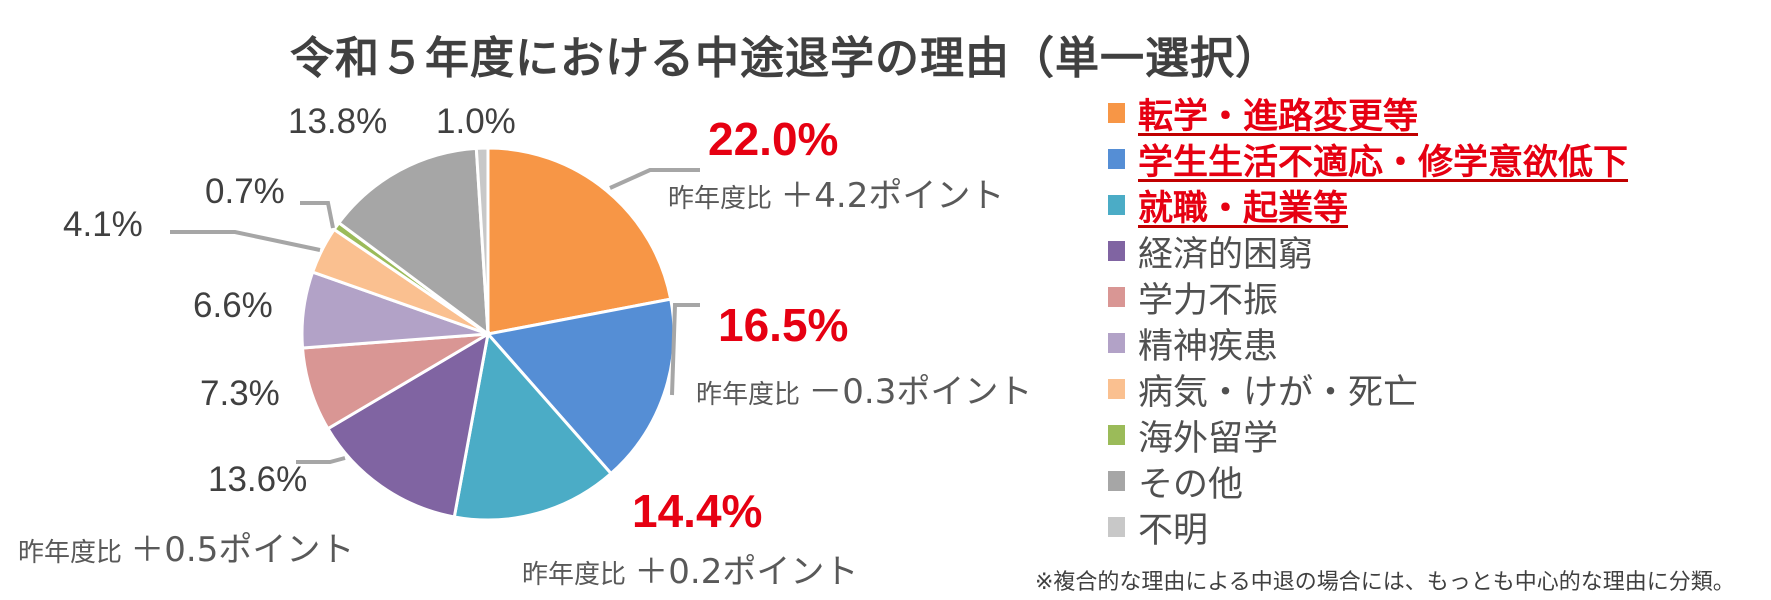  What do you see at coordinates (785, 58) in the screenshot?
I see `chart-title: 令和５年度における中途退学の理由（単一選択）` at bounding box center [785, 58].